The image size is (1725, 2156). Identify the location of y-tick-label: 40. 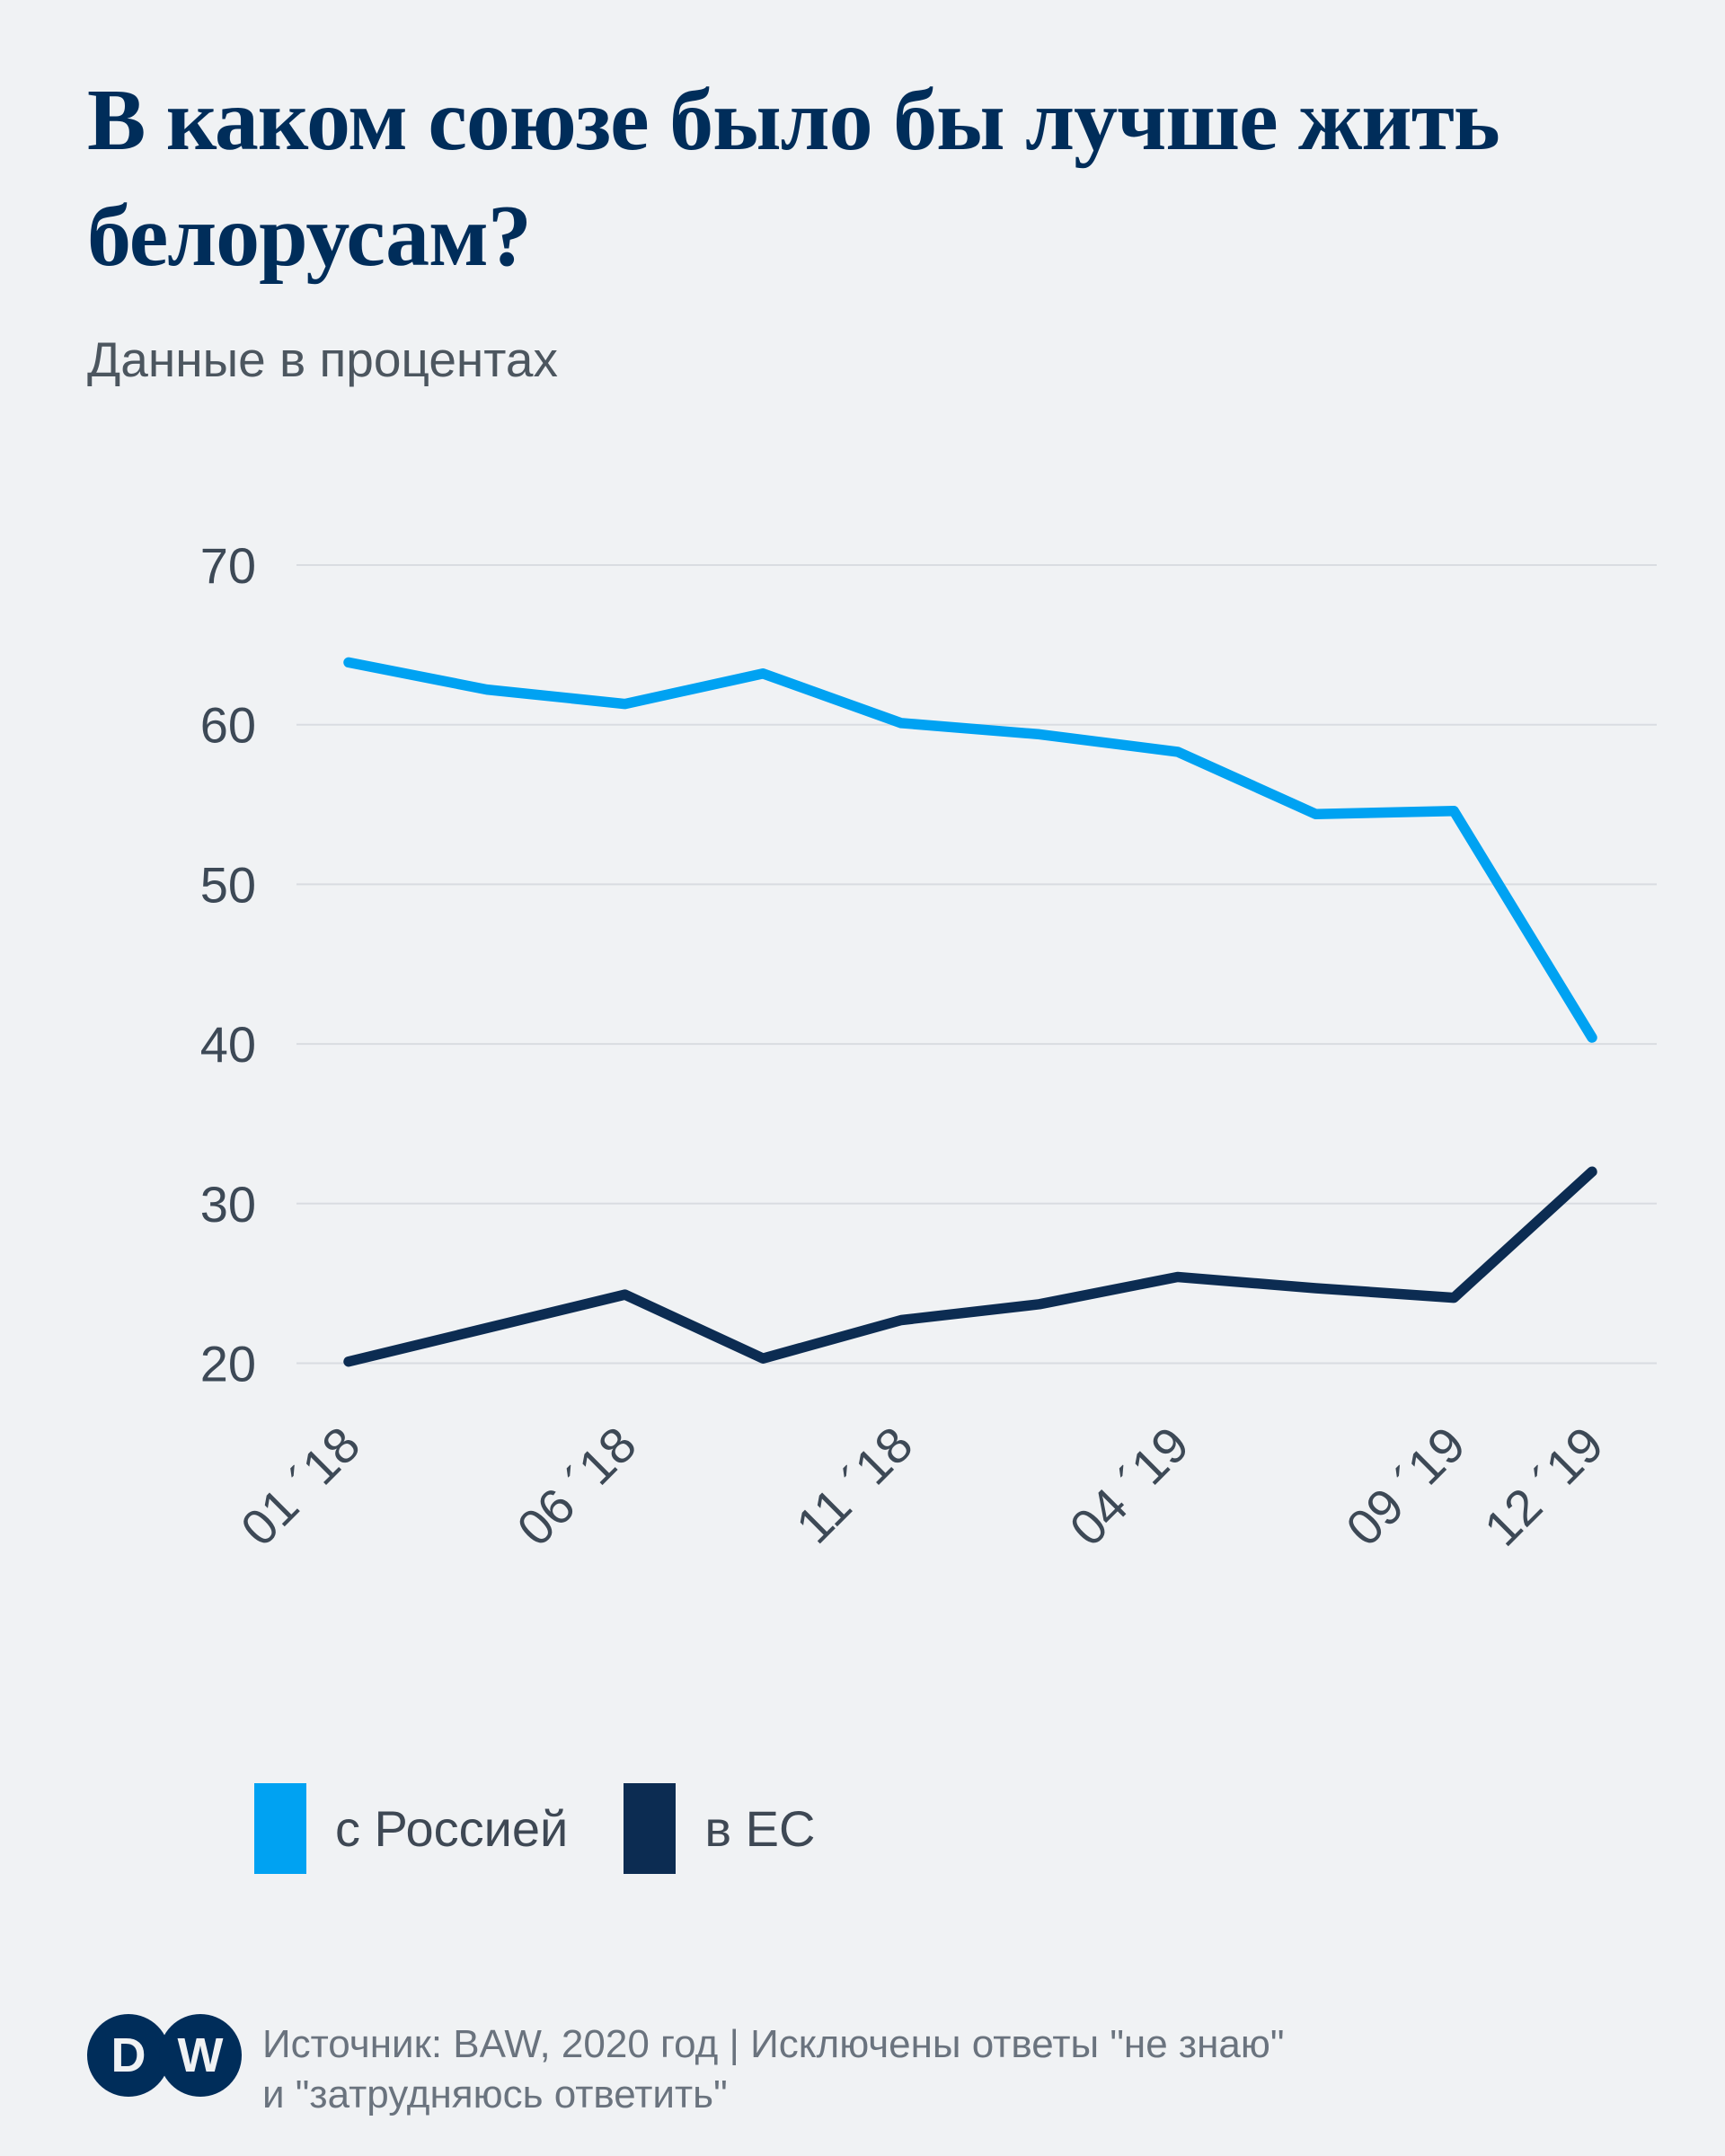
(228, 1045).